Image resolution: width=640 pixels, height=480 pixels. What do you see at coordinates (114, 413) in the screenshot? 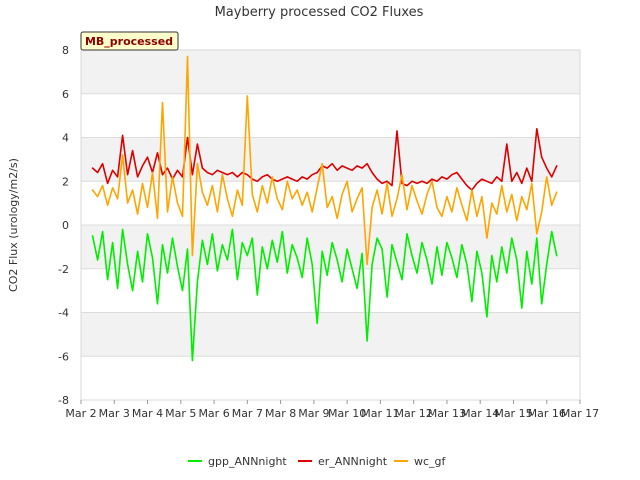
I see `x-tick-label: Mar 3` at bounding box center [114, 413].